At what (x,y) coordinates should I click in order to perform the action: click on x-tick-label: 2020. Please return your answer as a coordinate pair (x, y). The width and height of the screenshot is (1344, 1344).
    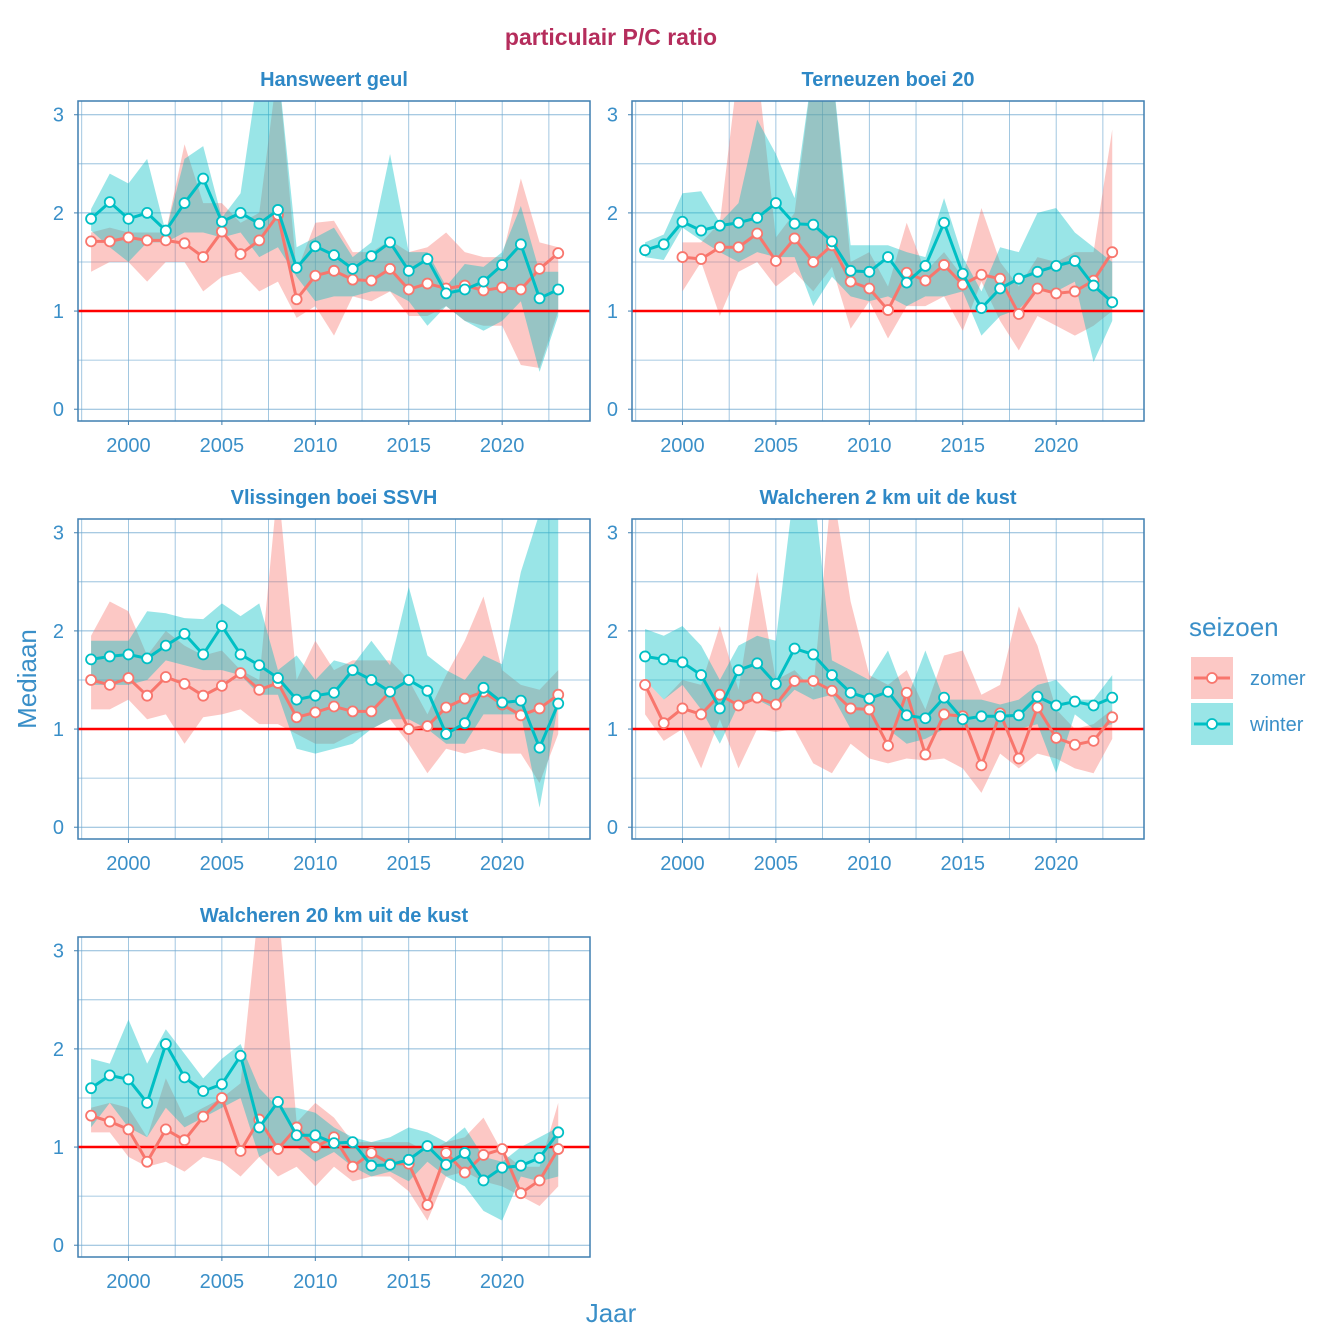
    Looking at the image, I should click on (502, 864).